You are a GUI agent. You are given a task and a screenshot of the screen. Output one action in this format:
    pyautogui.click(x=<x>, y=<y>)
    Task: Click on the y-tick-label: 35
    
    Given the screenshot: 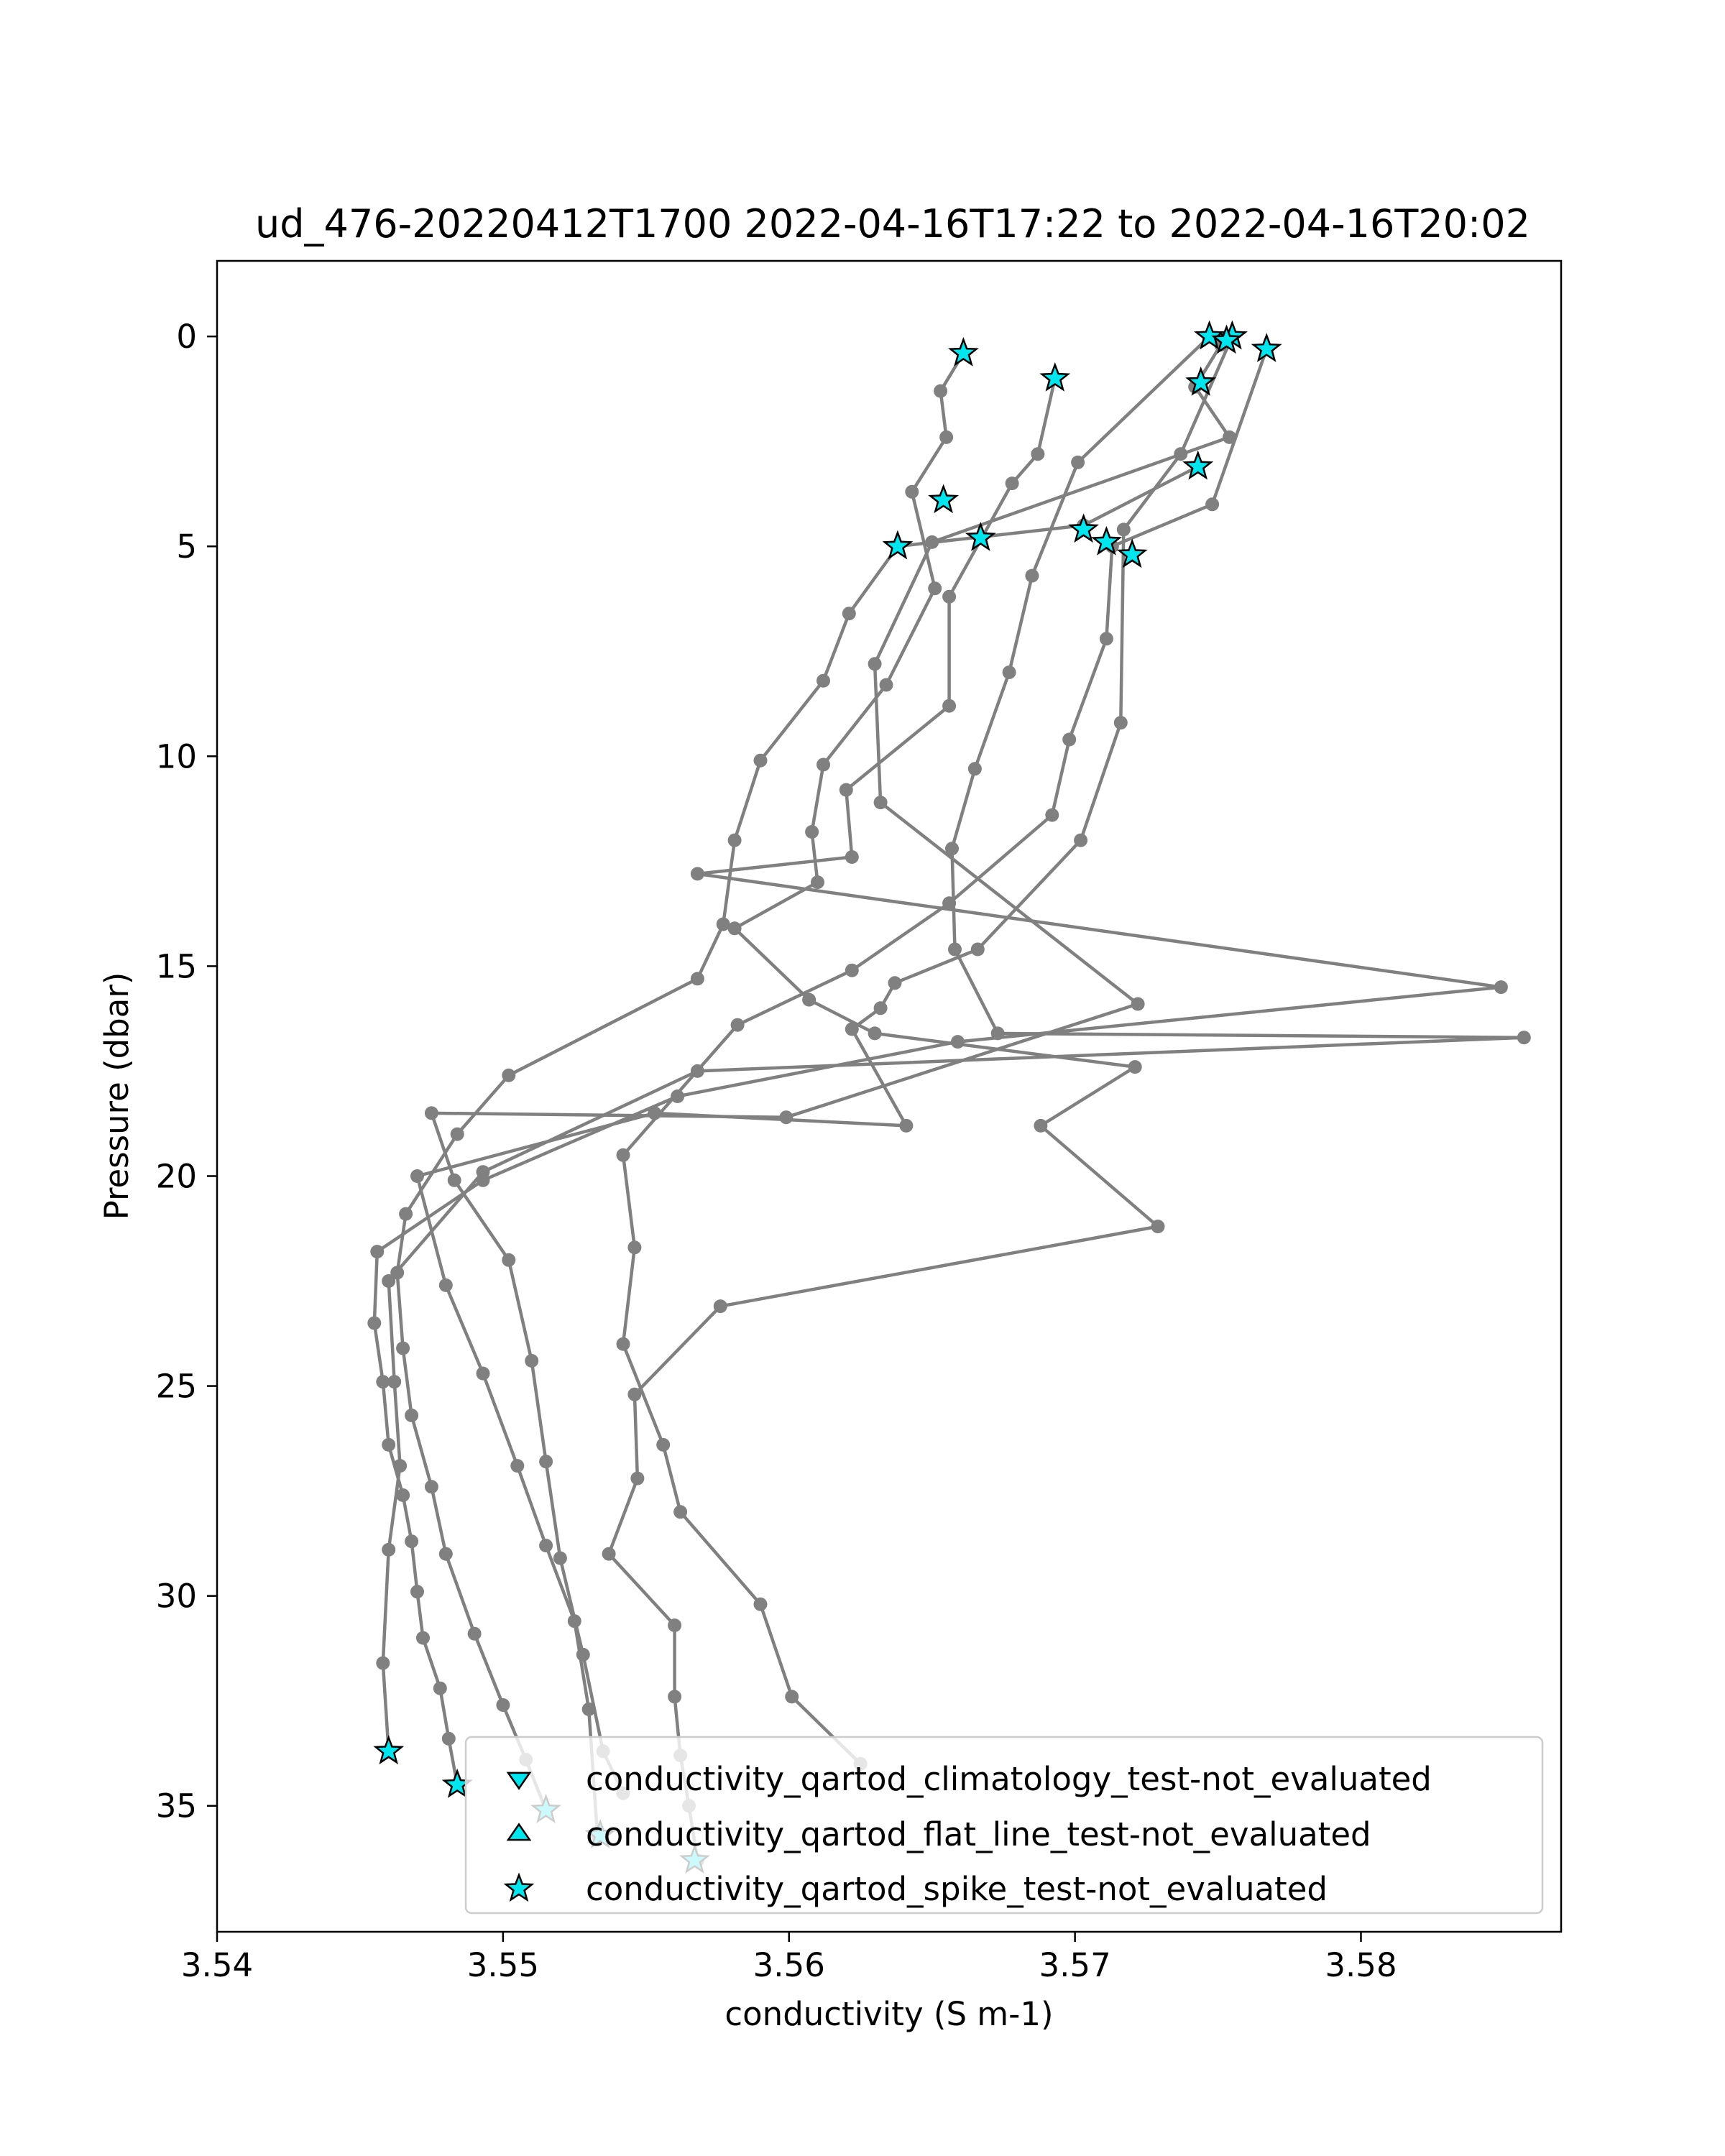 What is the action you would take?
    pyautogui.click(x=176, y=1806)
    